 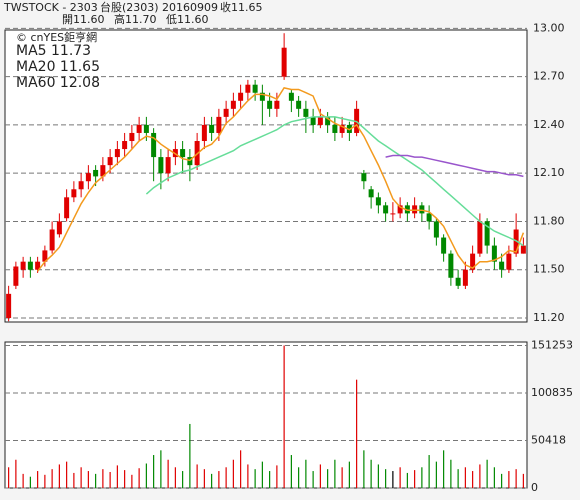 I want to click on low: 低11.60, so click(x=187, y=19).